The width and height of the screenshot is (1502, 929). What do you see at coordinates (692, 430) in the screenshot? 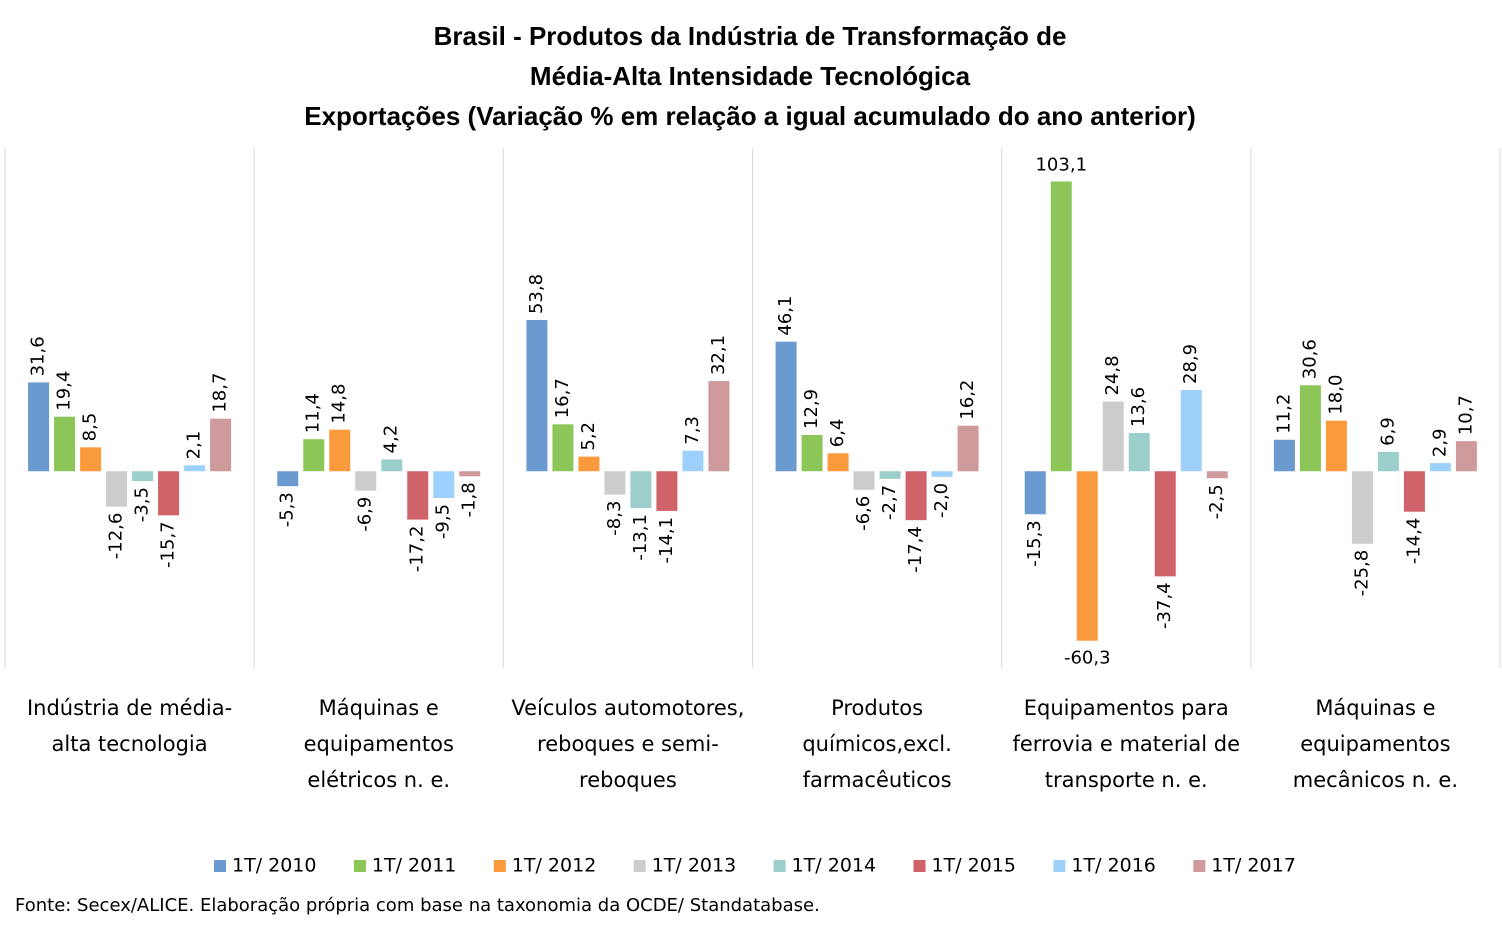
I see `value-label: 7,3` at bounding box center [692, 430].